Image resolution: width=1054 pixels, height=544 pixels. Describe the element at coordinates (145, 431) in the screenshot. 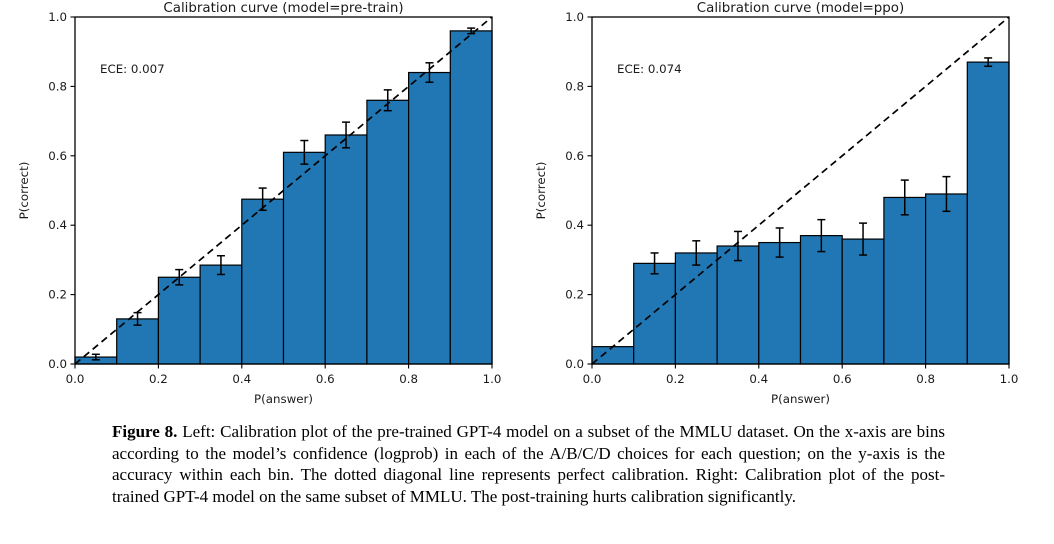

I see `caption-figure-label: Figure 8.` at that location.